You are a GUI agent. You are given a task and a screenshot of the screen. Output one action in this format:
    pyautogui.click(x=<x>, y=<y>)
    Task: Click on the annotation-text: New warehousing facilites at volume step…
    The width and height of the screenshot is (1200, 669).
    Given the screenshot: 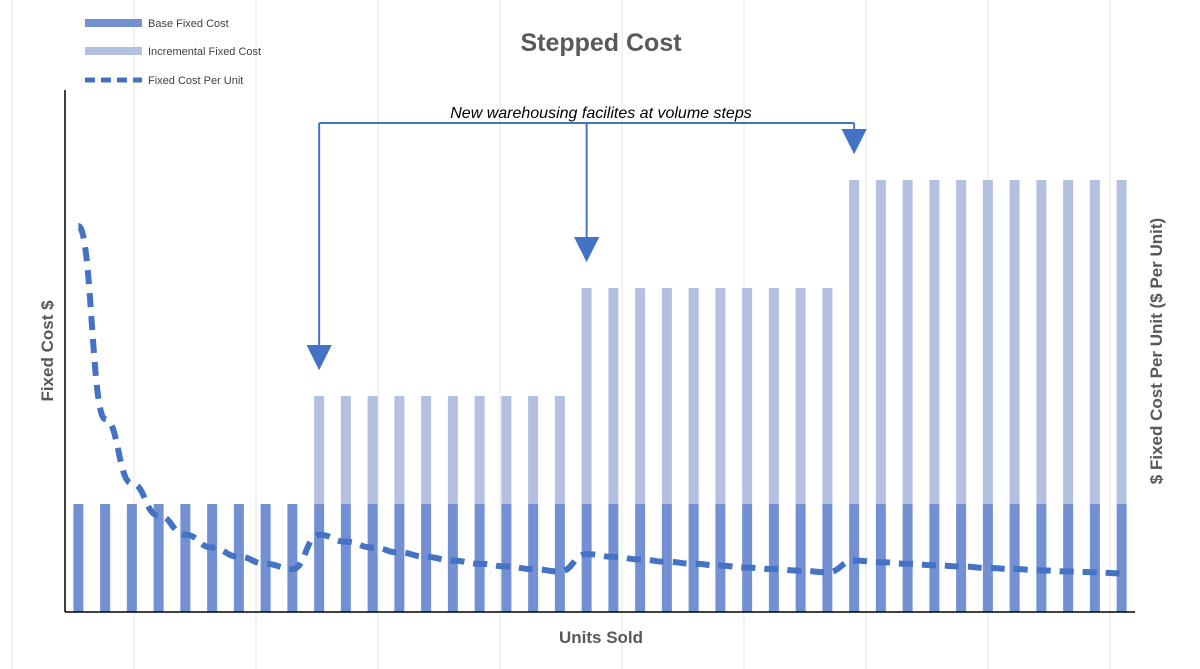 What is the action you would take?
    pyautogui.click(x=600, y=113)
    